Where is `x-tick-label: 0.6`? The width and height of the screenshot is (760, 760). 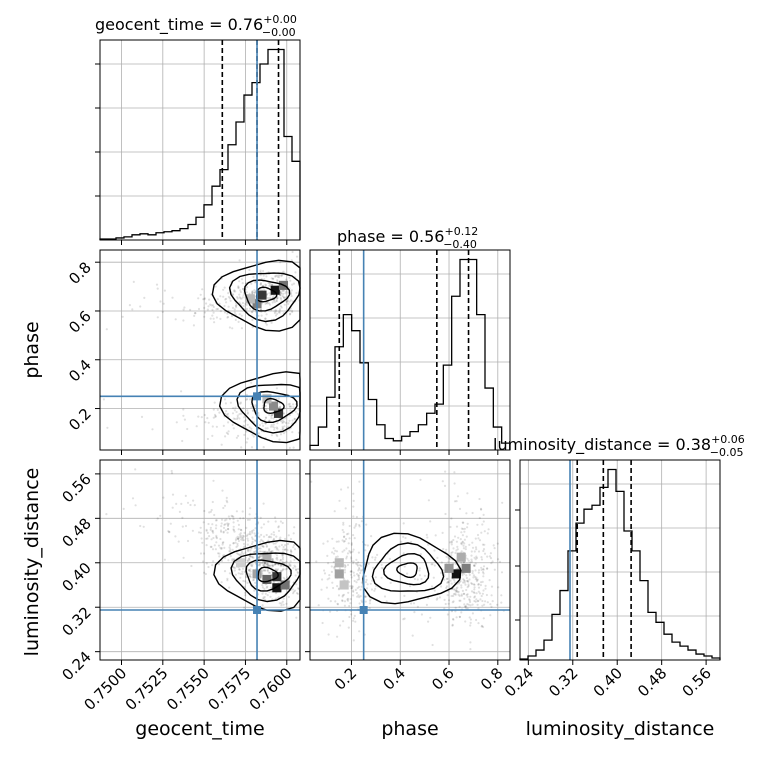
x-tick-label: 0.6 is located at coordinates (443, 679).